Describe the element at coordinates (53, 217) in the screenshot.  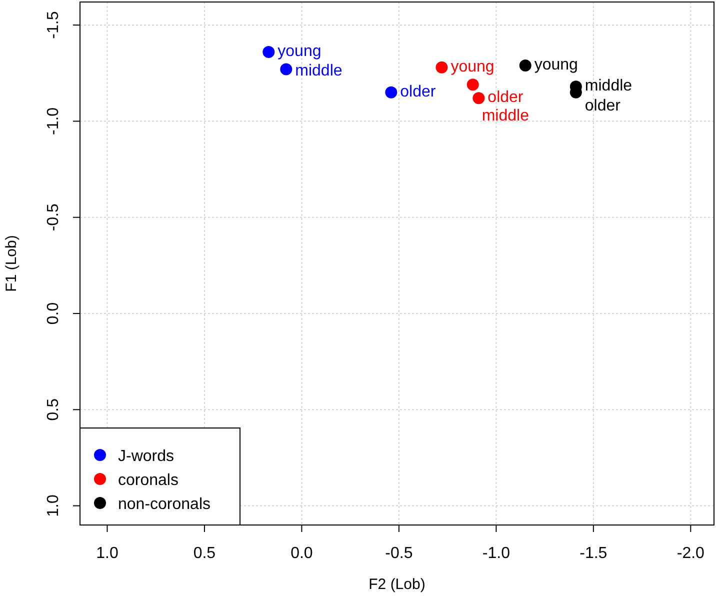
I see `y-tick-label: -0.5` at that location.